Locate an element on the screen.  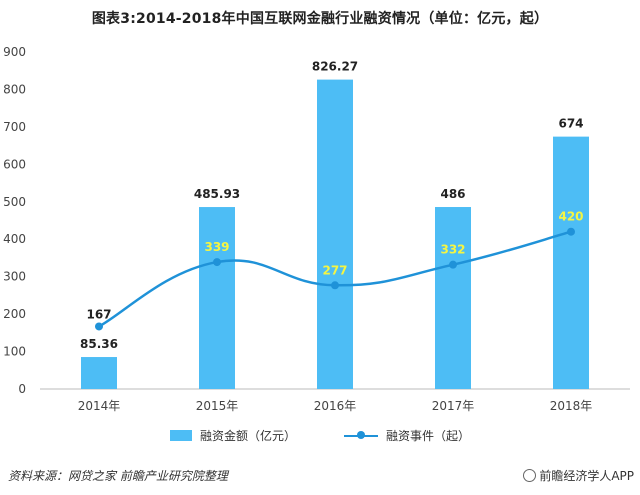
chart-title: 图表3:2014-2018年中国互联网金融行业融资情况（单位：亿元，起） is located at coordinates (320, 19).